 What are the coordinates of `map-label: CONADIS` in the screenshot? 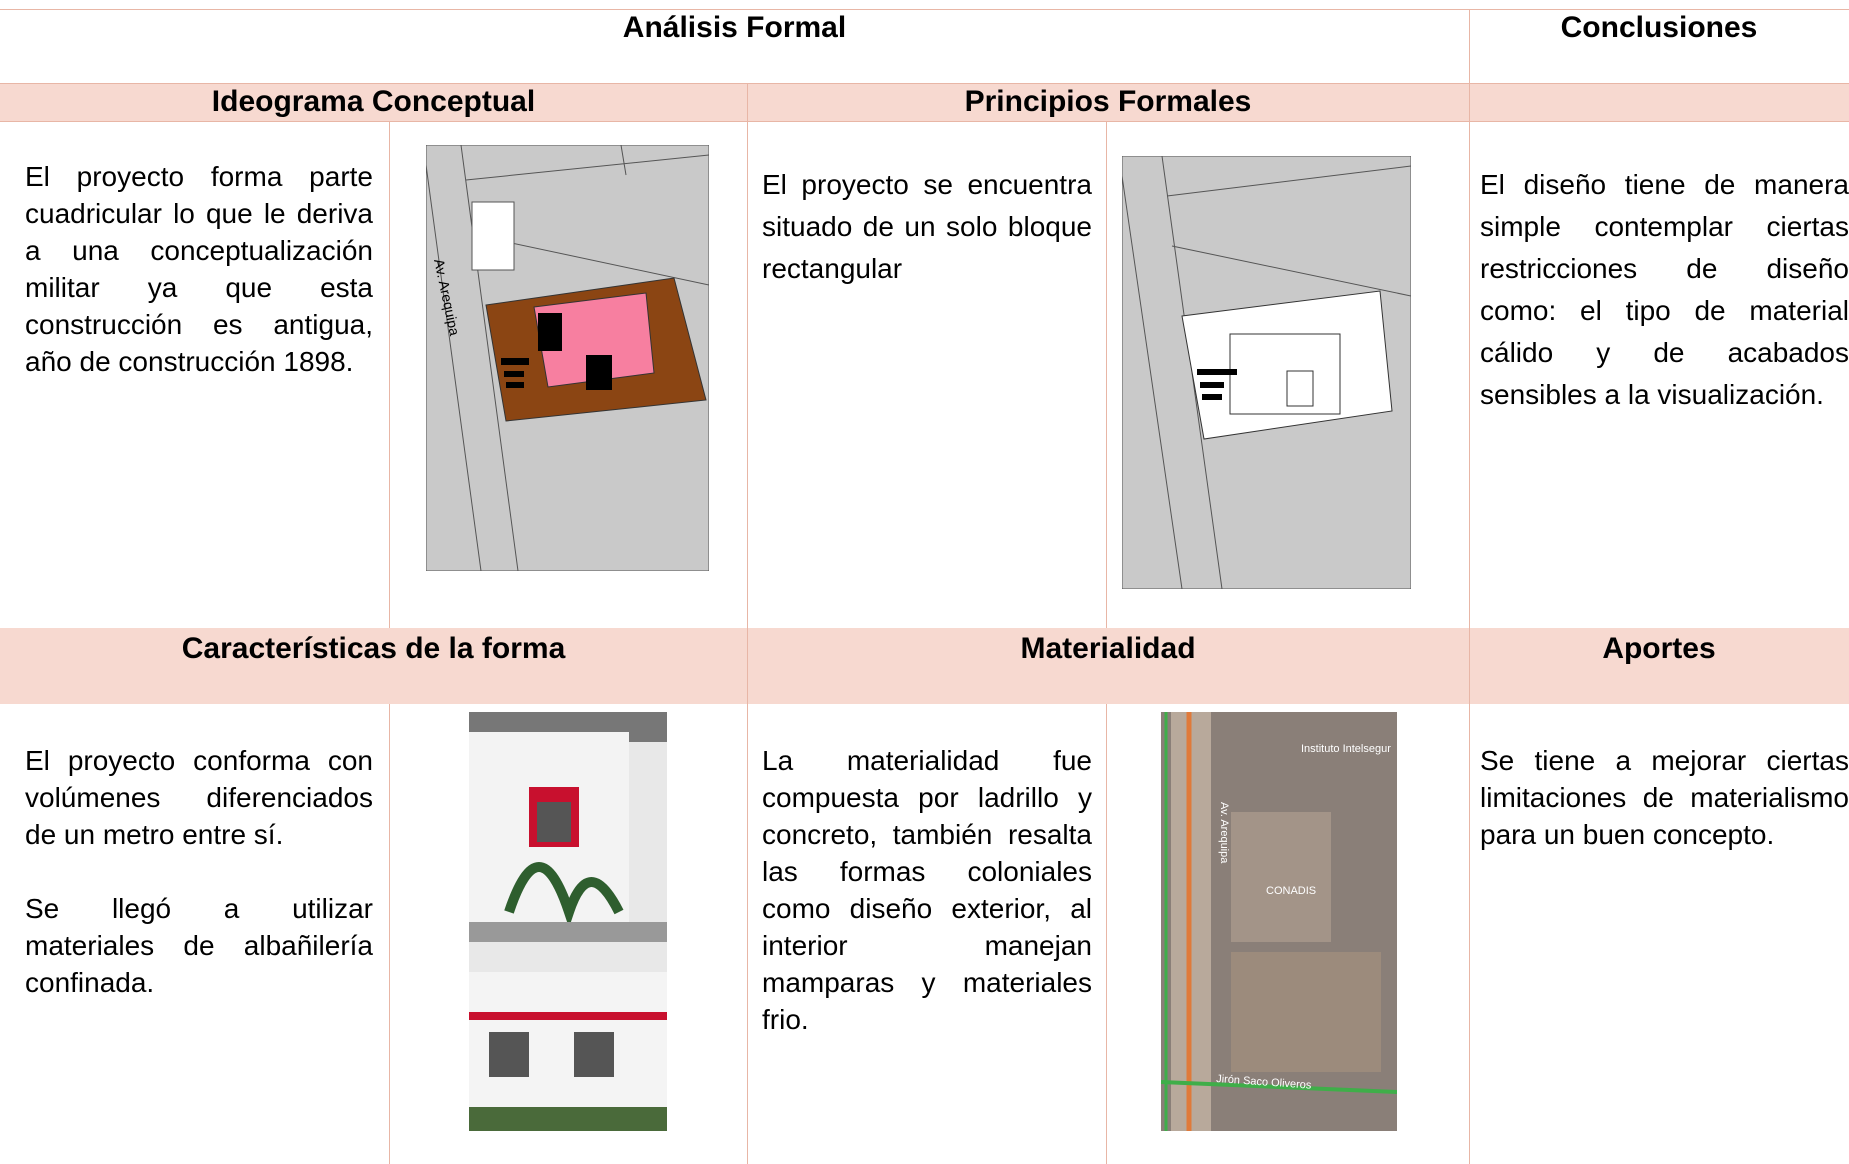 It's located at (1291, 891).